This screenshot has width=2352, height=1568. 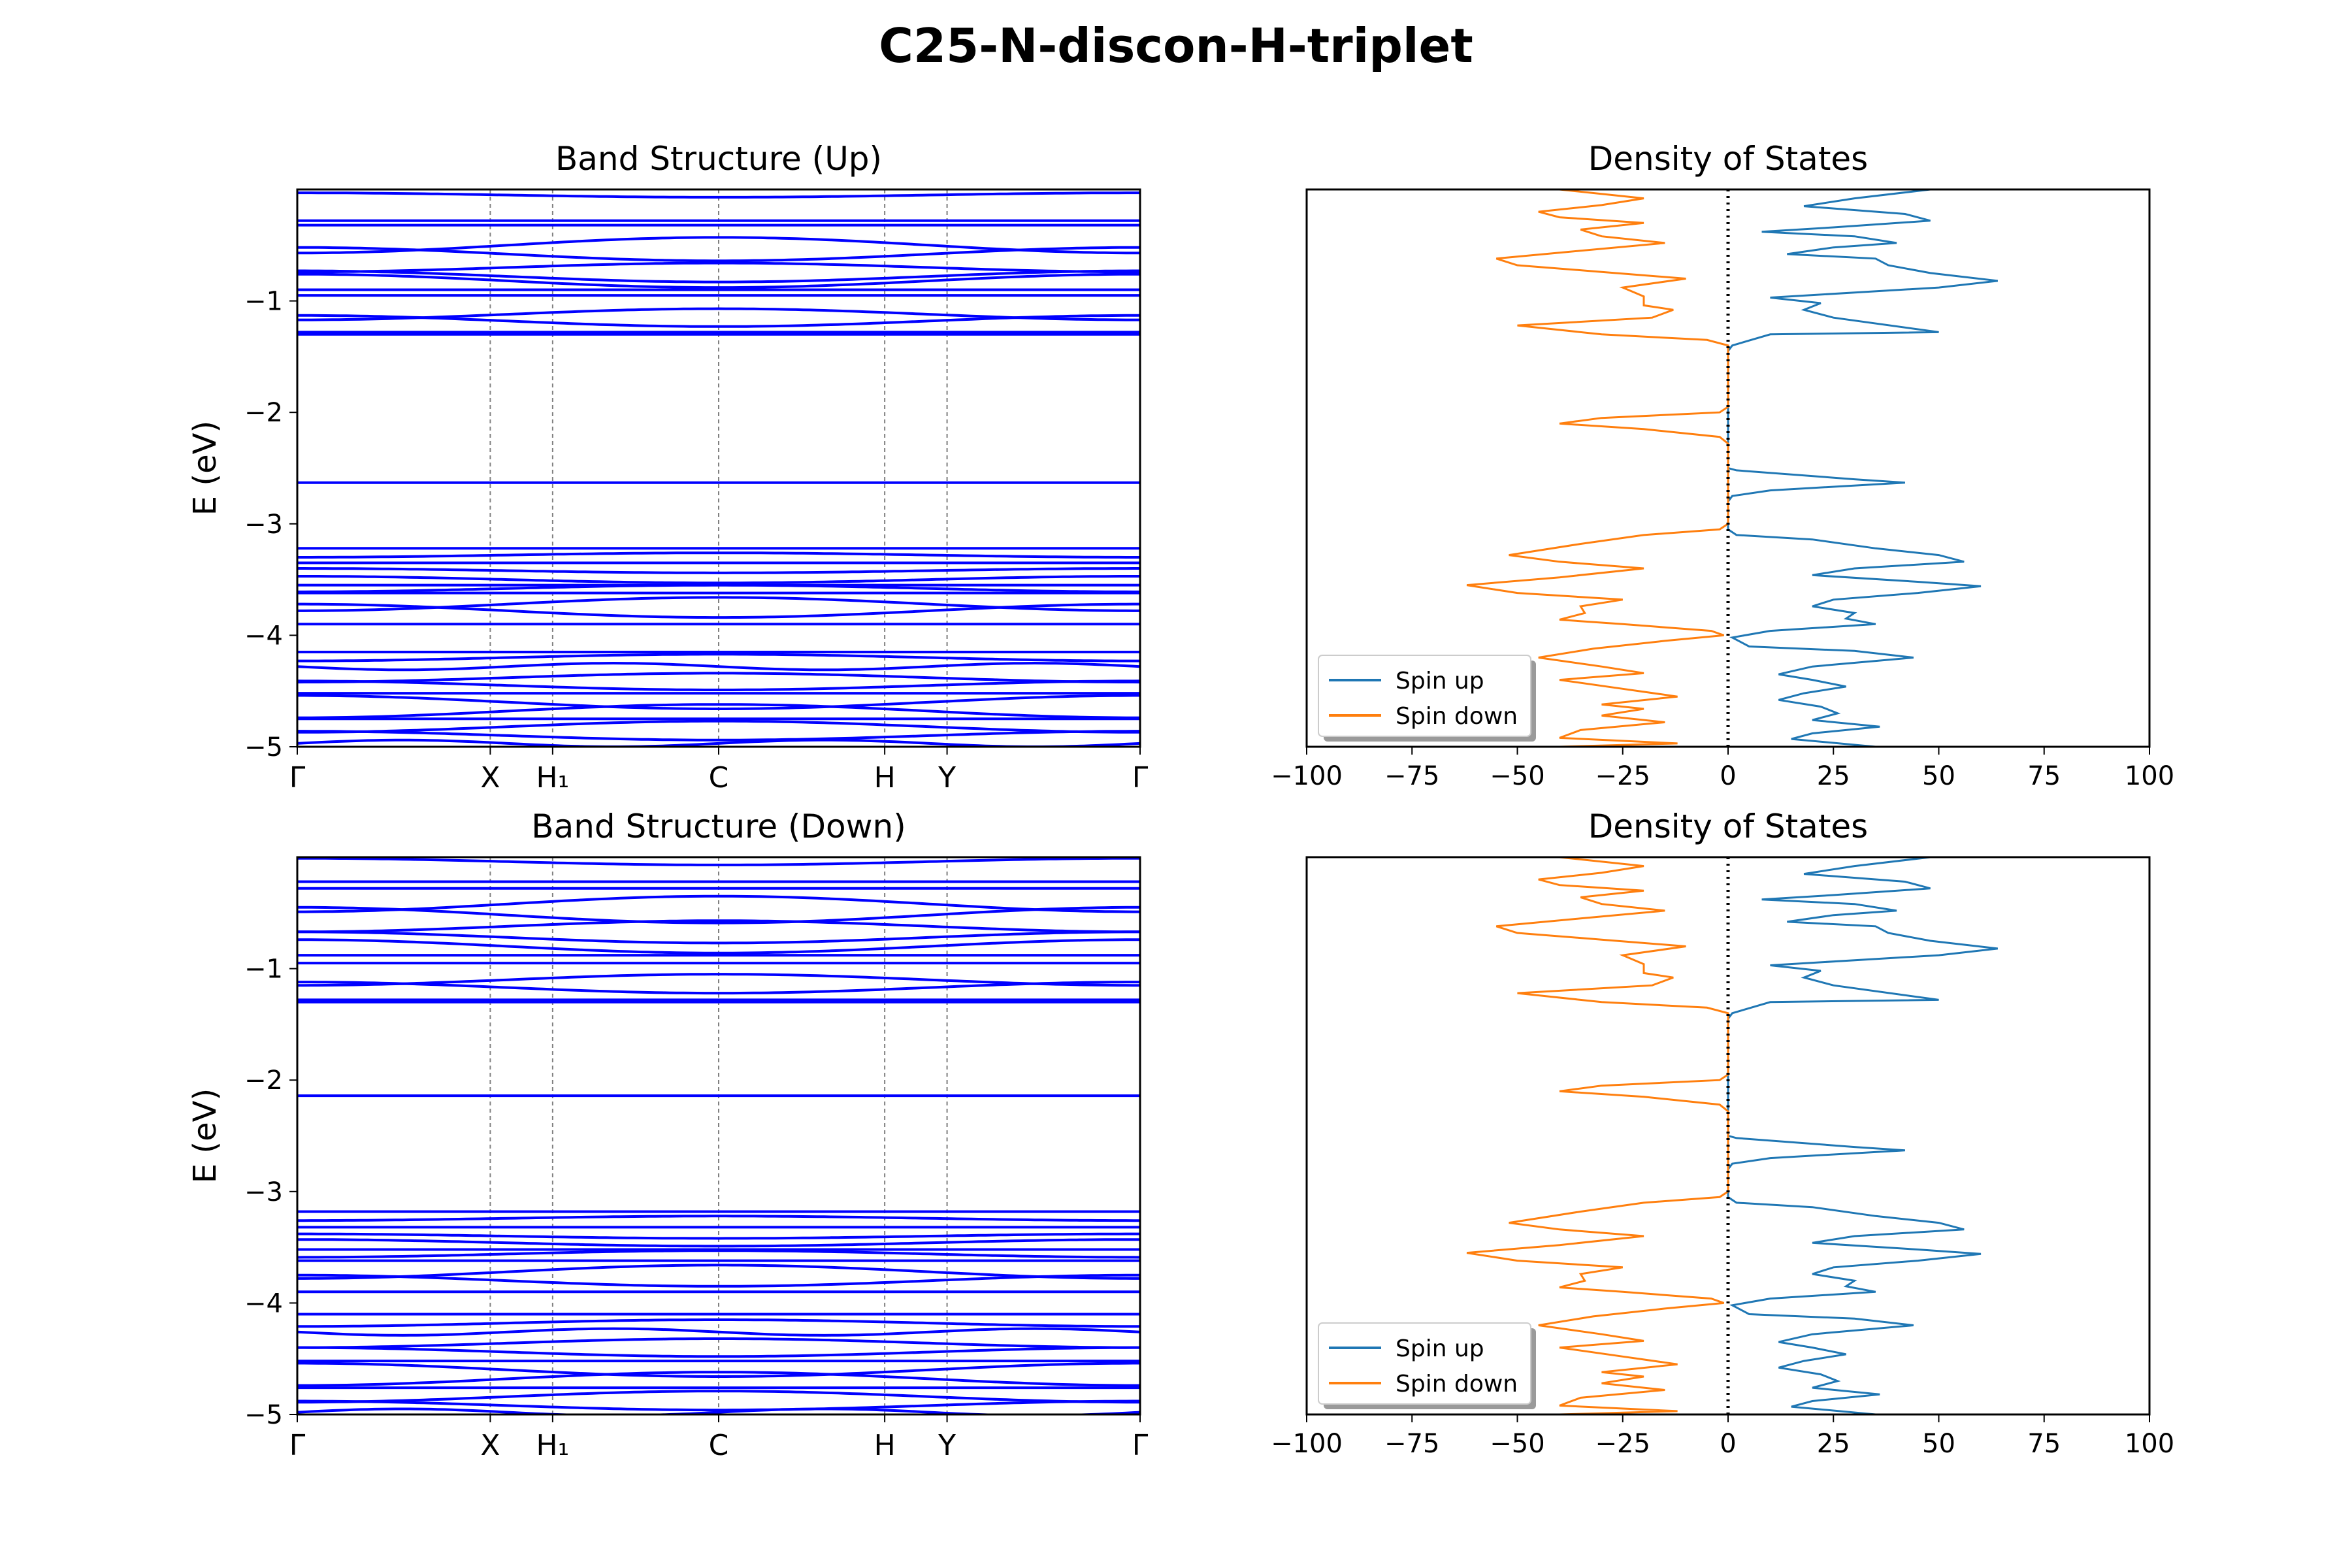 What do you see at coordinates (1176, 45) in the screenshot?
I see `figure-title: C25-N-discon-H-triplet` at bounding box center [1176, 45].